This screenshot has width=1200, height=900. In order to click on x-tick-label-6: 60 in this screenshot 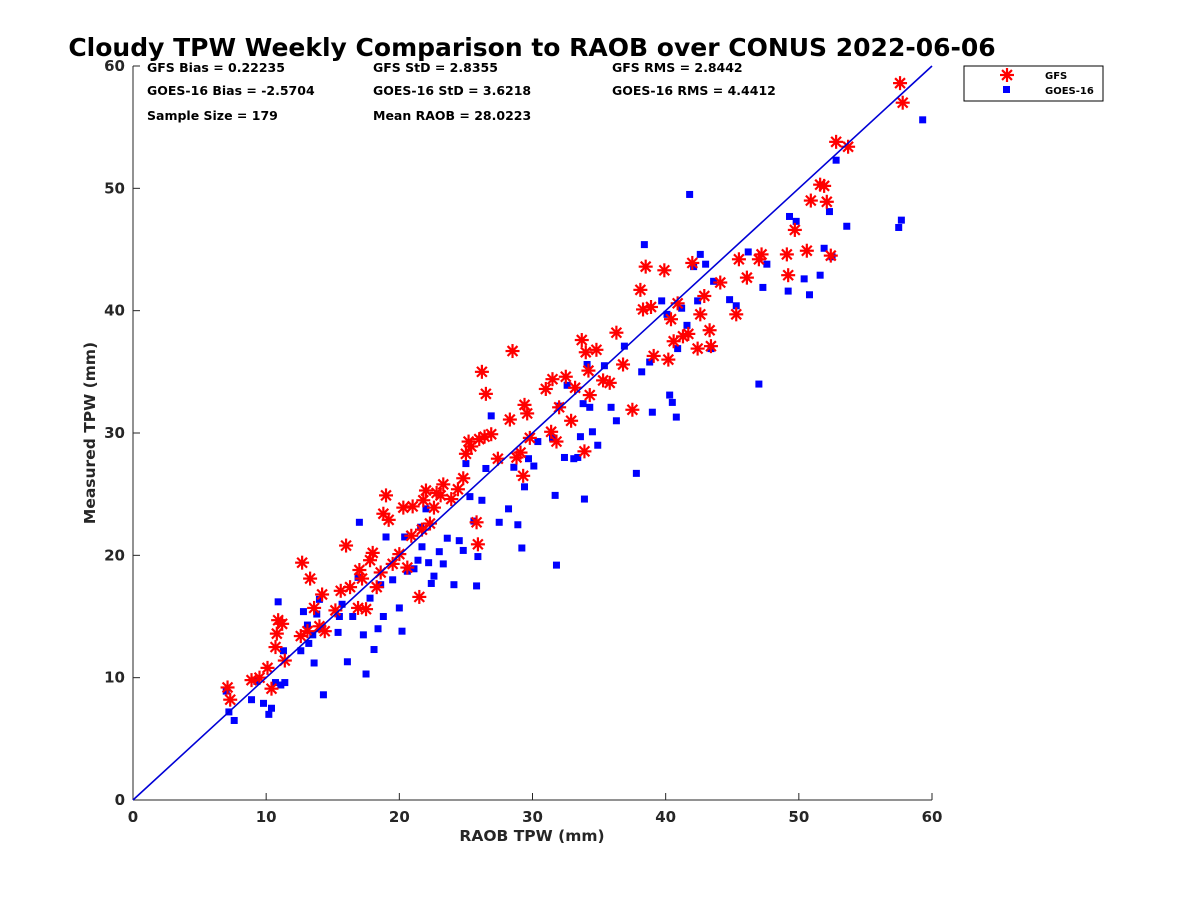, I will do `click(932, 817)`.